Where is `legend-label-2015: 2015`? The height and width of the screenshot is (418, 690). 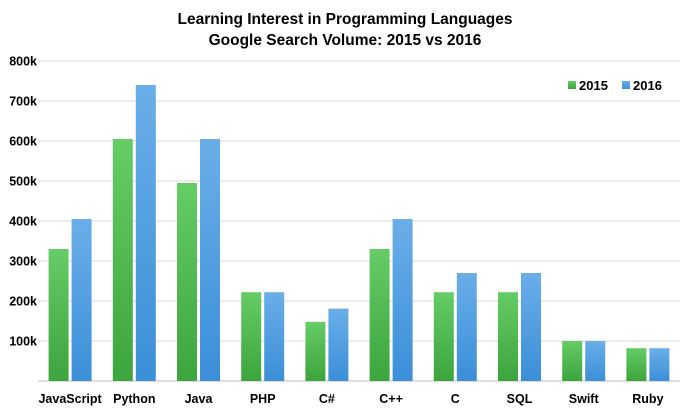 legend-label-2015: 2015 is located at coordinates (593, 85).